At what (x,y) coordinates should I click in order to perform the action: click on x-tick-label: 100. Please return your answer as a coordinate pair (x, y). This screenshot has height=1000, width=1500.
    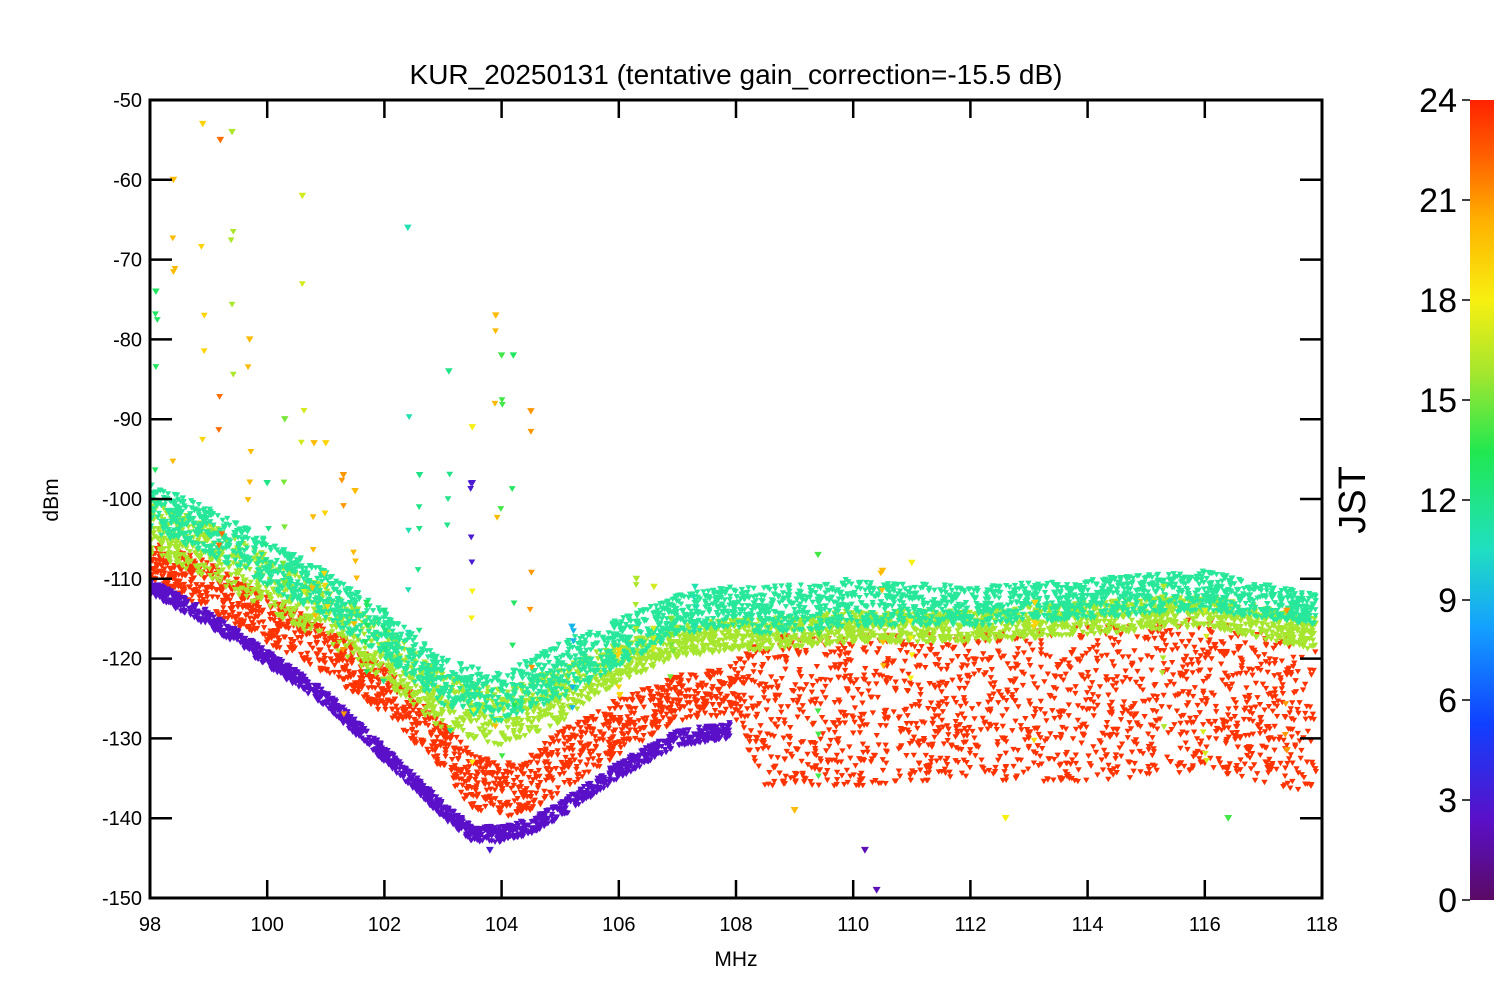
    Looking at the image, I should click on (267, 925).